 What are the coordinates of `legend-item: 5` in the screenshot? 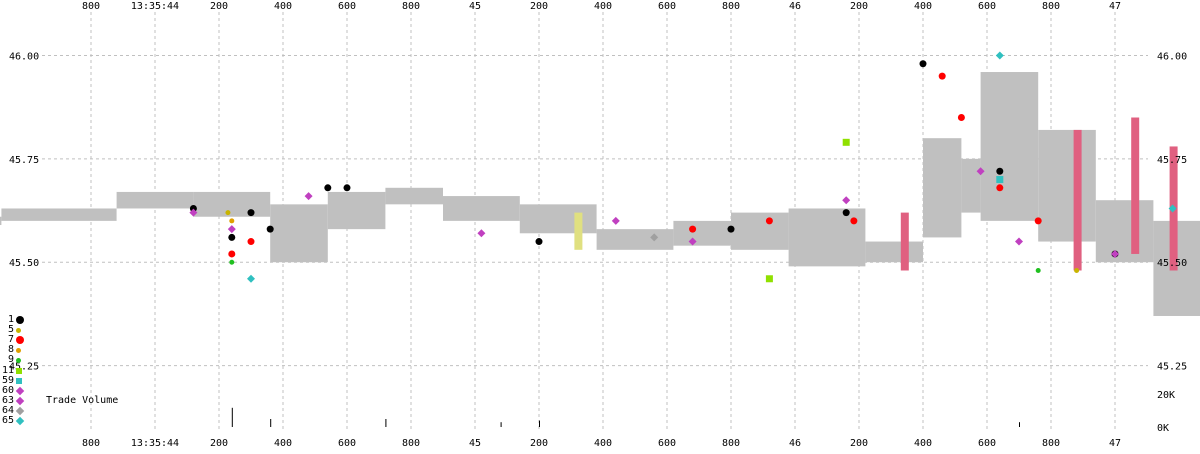 It's located at (22, 330).